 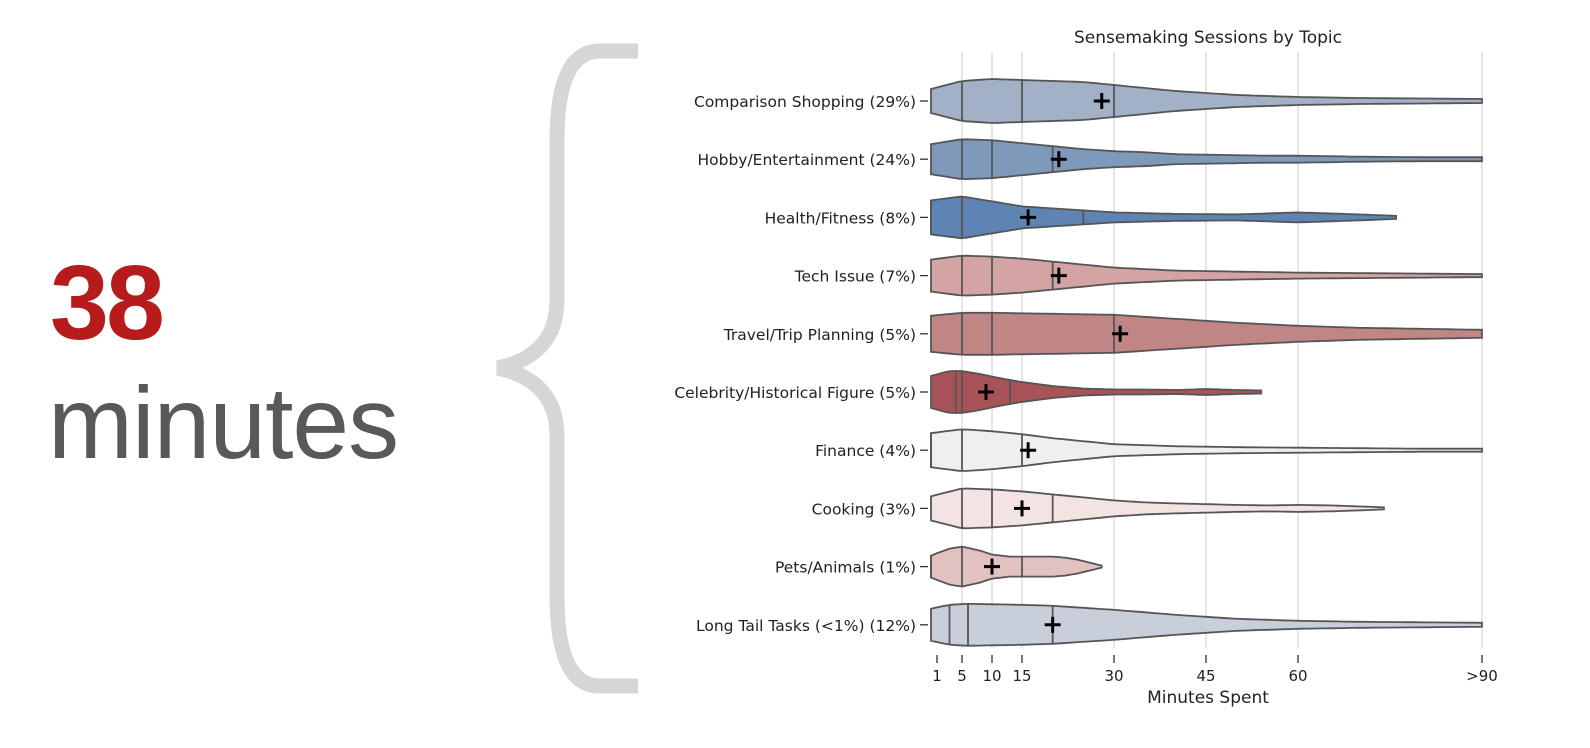 What do you see at coordinates (806, 626) in the screenshot?
I see `category-label: Long Tail Tasks (<1%) (12%)` at bounding box center [806, 626].